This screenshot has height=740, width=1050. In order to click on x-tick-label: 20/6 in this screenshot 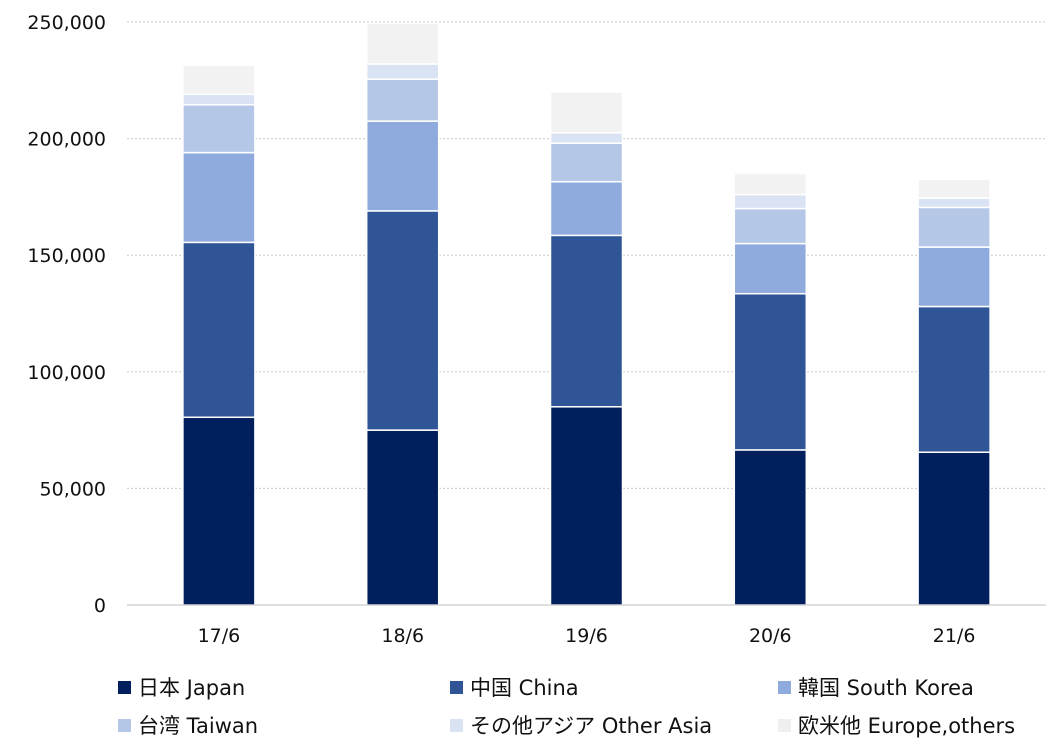, I will do `click(770, 636)`.